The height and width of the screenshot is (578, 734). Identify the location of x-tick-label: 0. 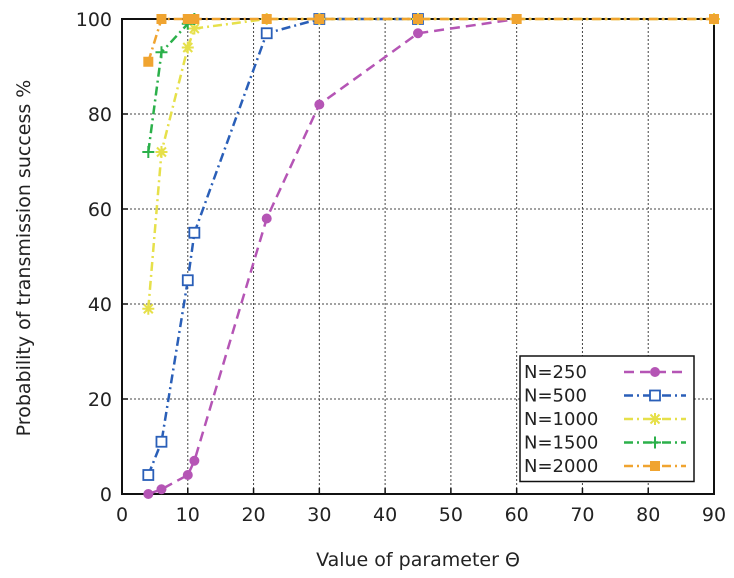
(122, 515).